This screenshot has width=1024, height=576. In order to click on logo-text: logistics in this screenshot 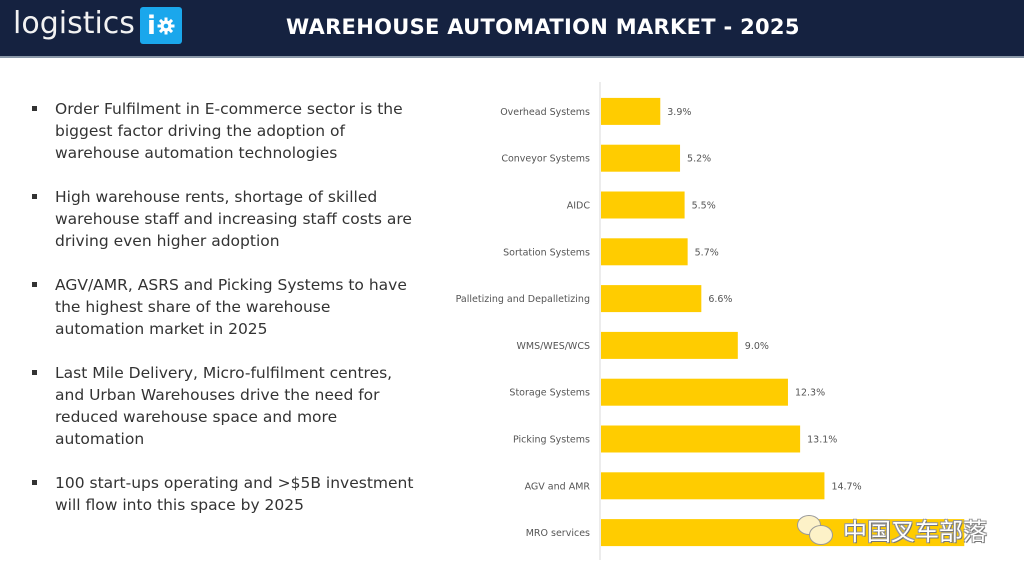, I will do `click(74, 23)`.